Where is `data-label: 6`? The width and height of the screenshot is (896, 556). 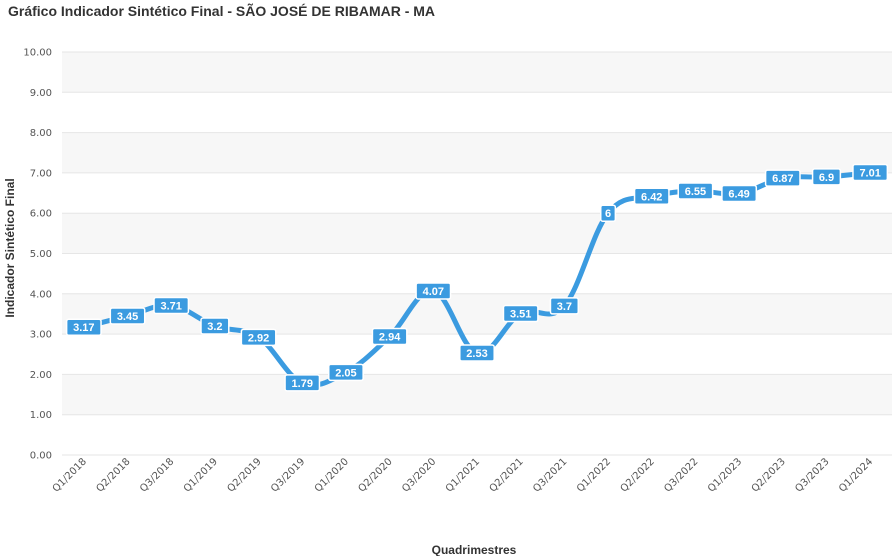
data-label: 6 is located at coordinates (608, 213).